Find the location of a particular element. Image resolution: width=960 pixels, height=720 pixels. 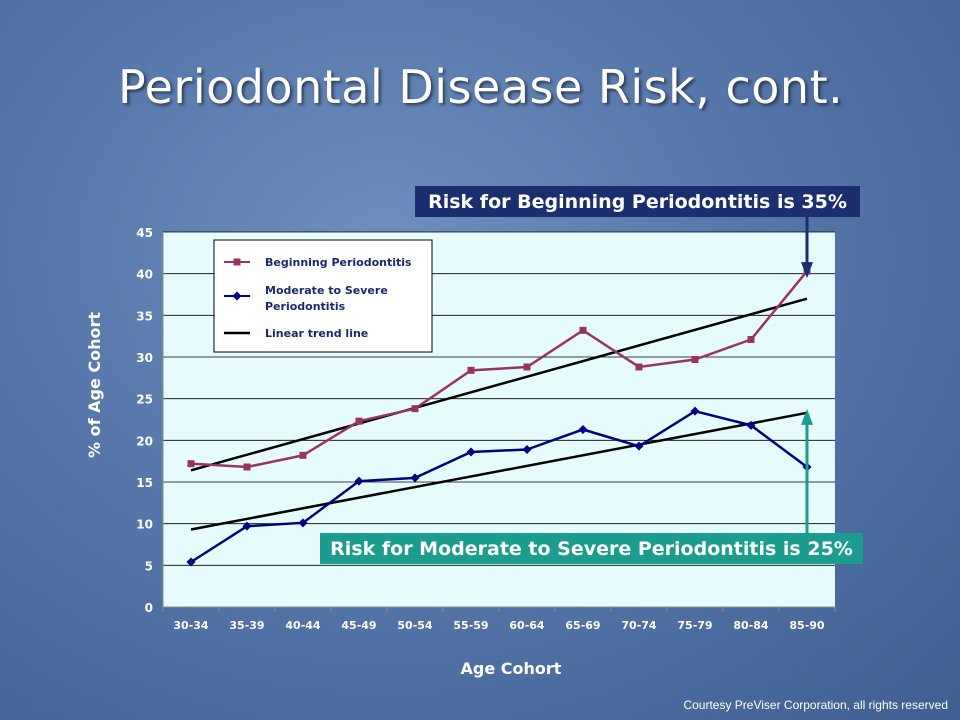

y-tick-label: 15 is located at coordinates (144, 483).